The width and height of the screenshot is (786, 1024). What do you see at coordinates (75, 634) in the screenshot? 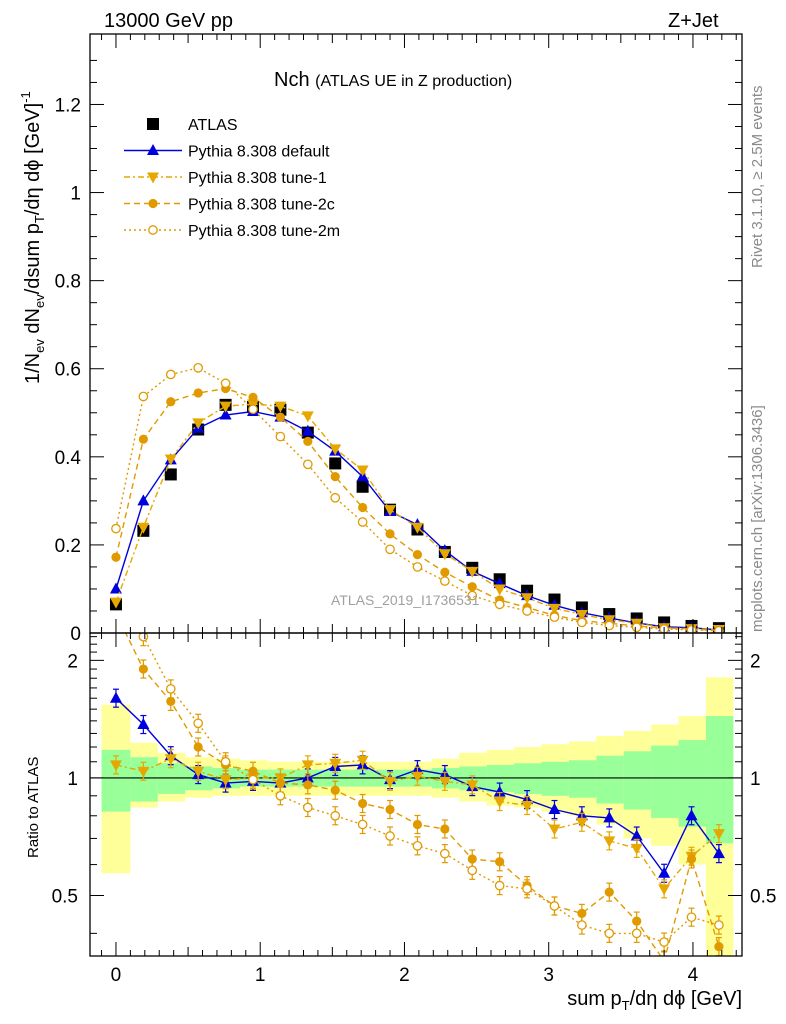
I see `y-tick-label: 0` at bounding box center [75, 634].